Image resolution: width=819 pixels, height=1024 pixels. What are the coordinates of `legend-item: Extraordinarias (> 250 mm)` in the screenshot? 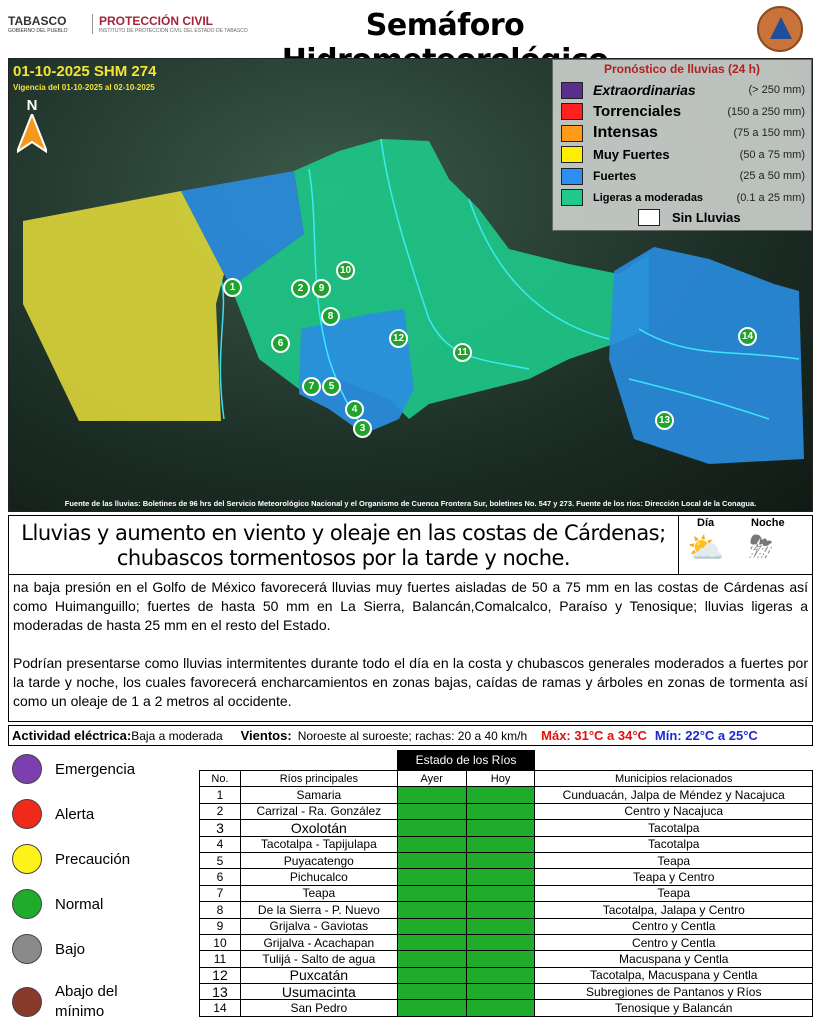 It's located at (683, 90).